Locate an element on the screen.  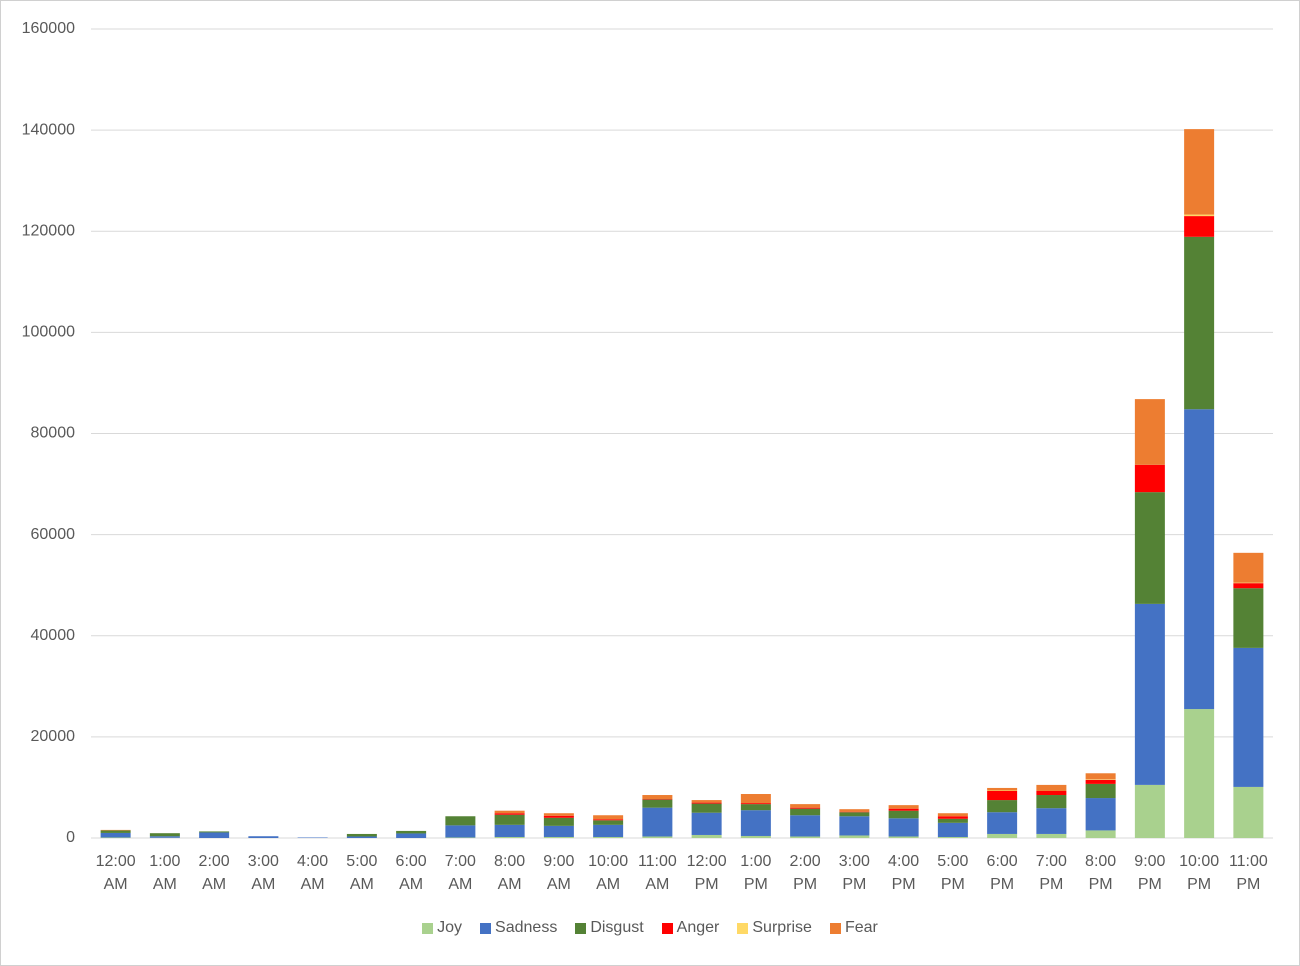
legend-label: Anger is located at coordinates (698, 927).